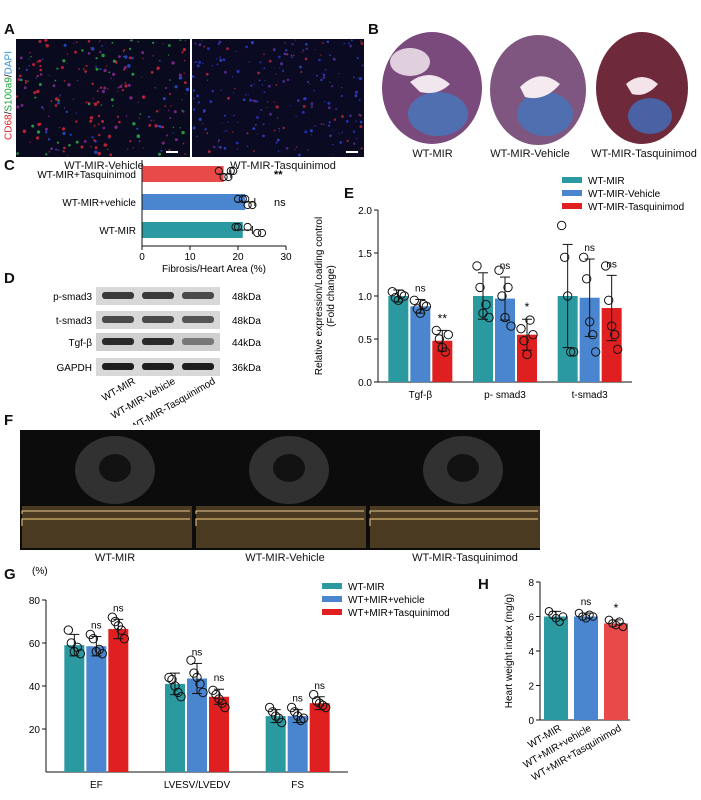 This screenshot has height=800, width=701. Describe the element at coordinates (10, 574) in the screenshot. I see `panel-letter-g: G` at that location.